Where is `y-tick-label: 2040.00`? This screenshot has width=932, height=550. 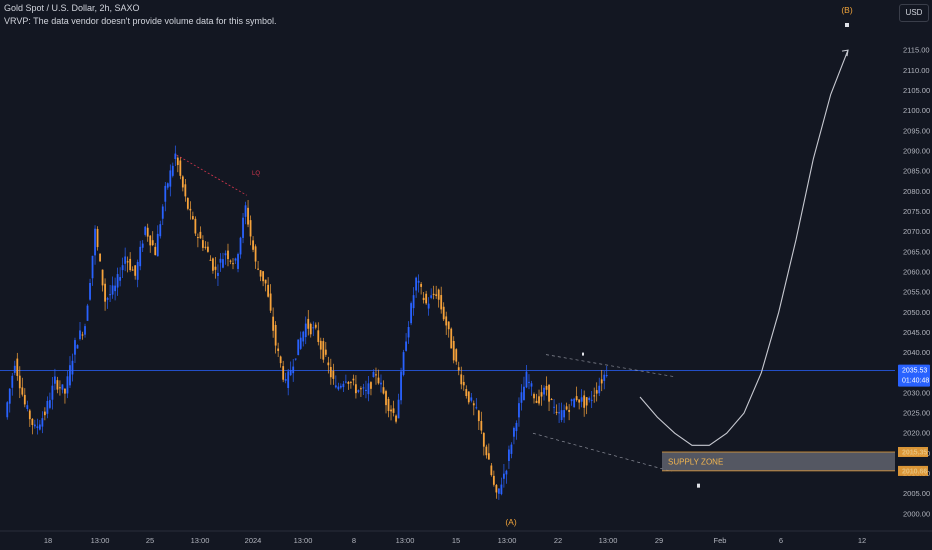 y-tick-label: 2040.00 is located at coordinates (916, 352).